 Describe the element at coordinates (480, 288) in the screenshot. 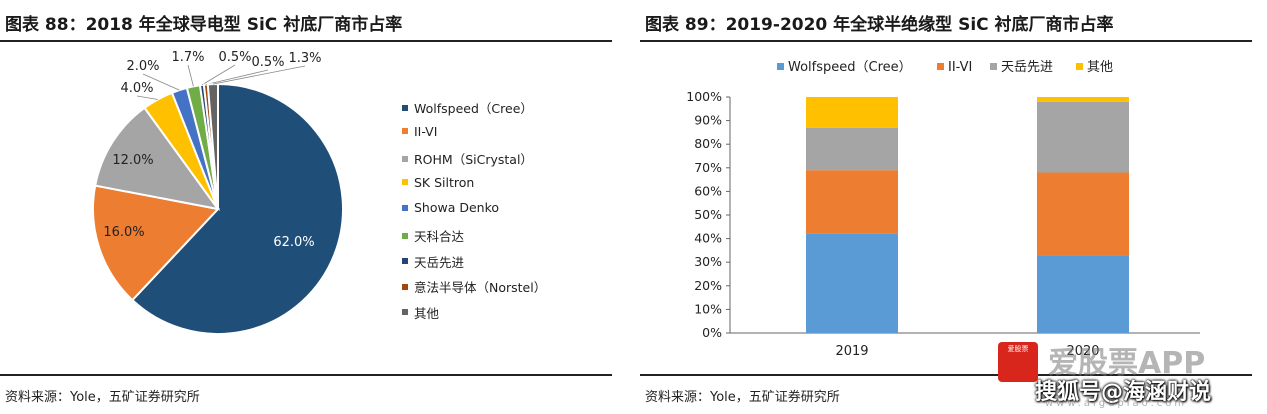

I see `legend-label: 意法半导体（Norstel）` at that location.